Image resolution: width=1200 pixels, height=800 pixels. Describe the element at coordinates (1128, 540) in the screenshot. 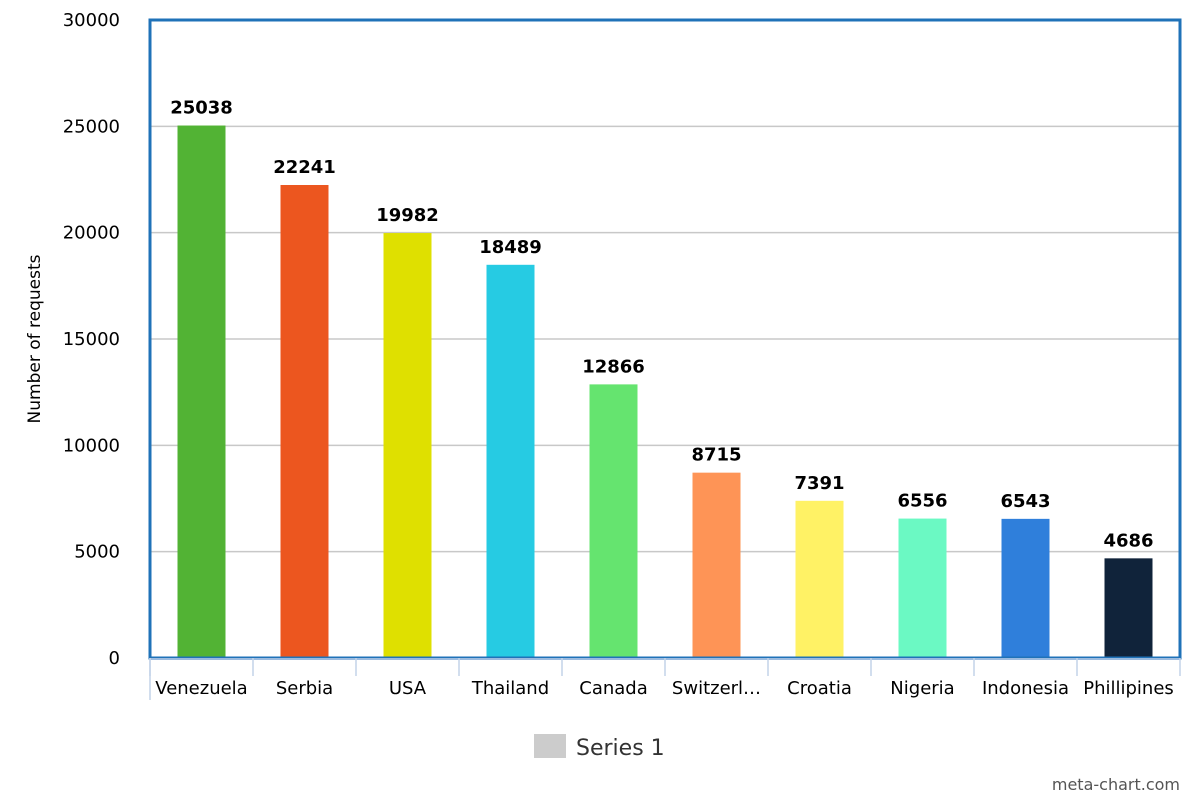

I see `data-label: 4686` at that location.